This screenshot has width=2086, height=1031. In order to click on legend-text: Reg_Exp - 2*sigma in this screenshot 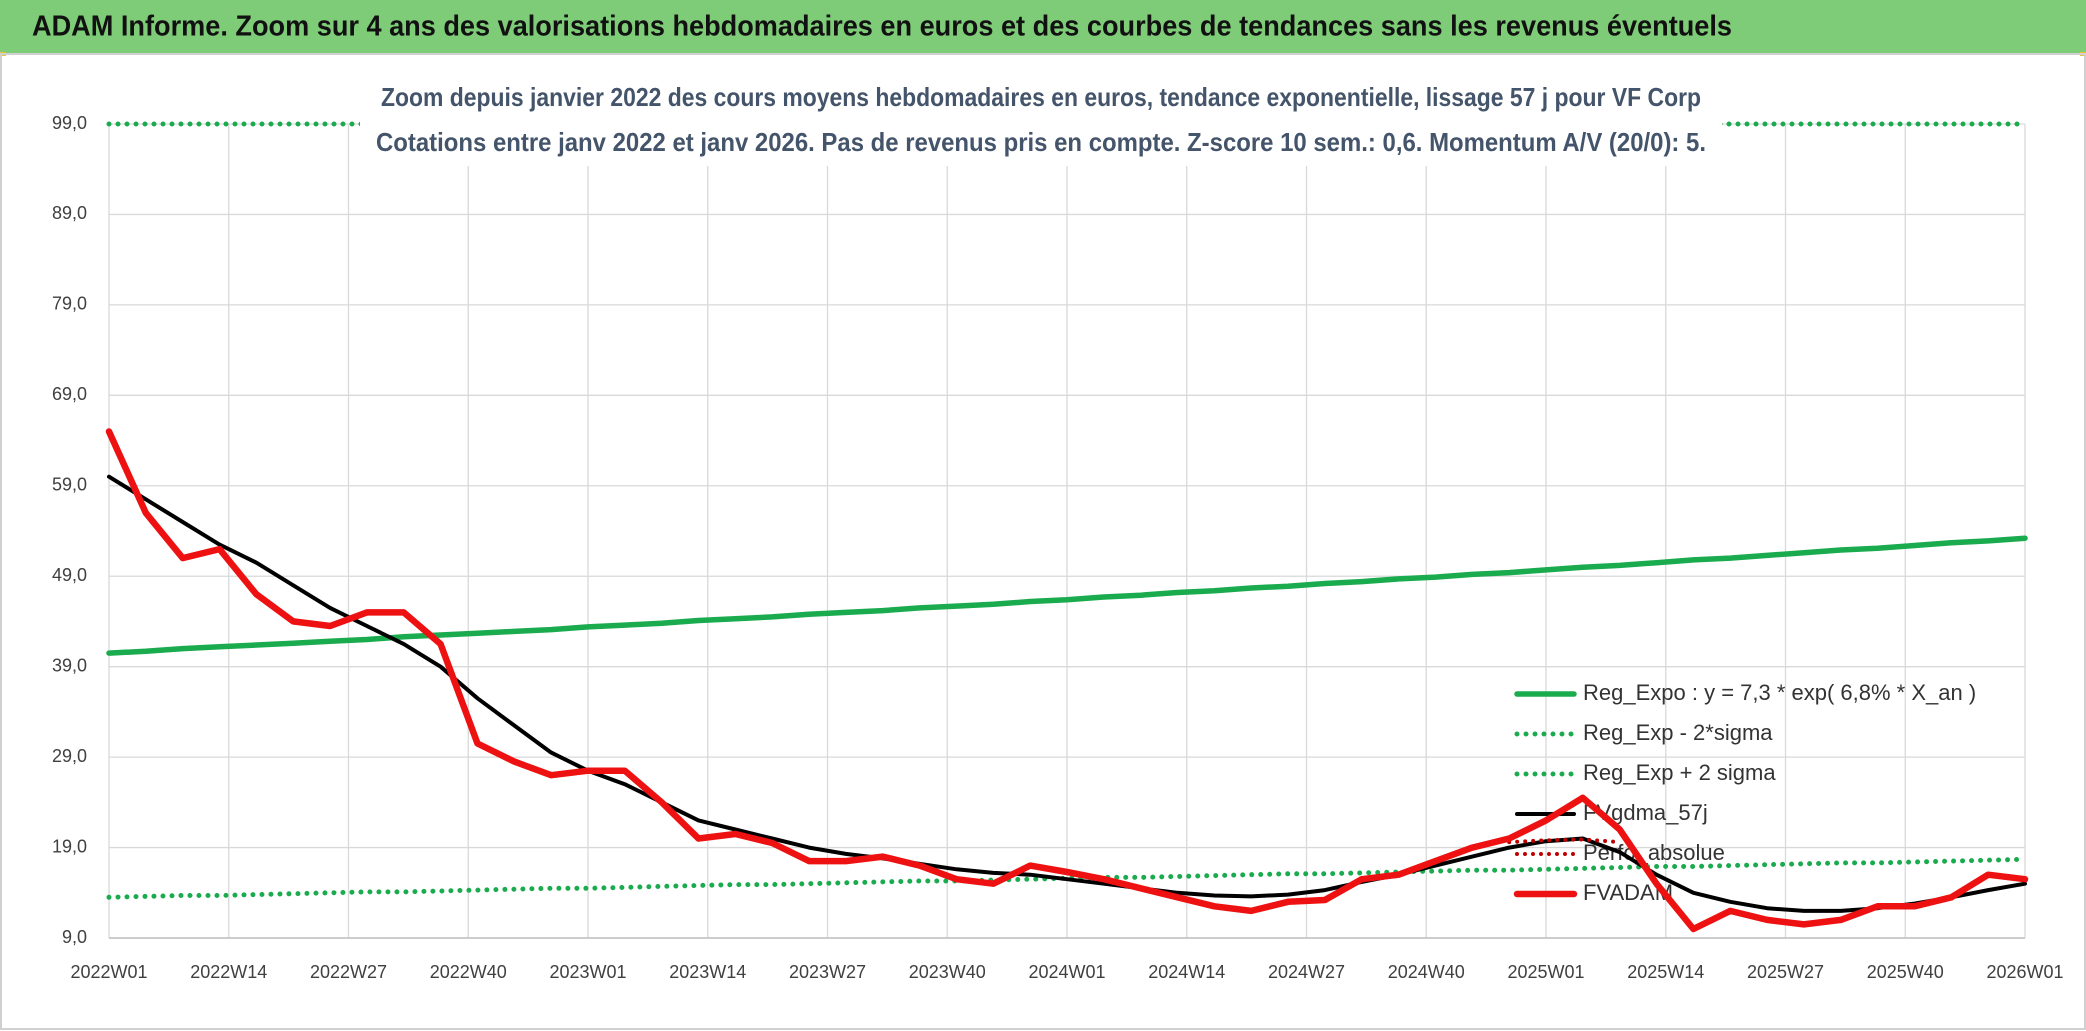, I will do `click(1678, 732)`.